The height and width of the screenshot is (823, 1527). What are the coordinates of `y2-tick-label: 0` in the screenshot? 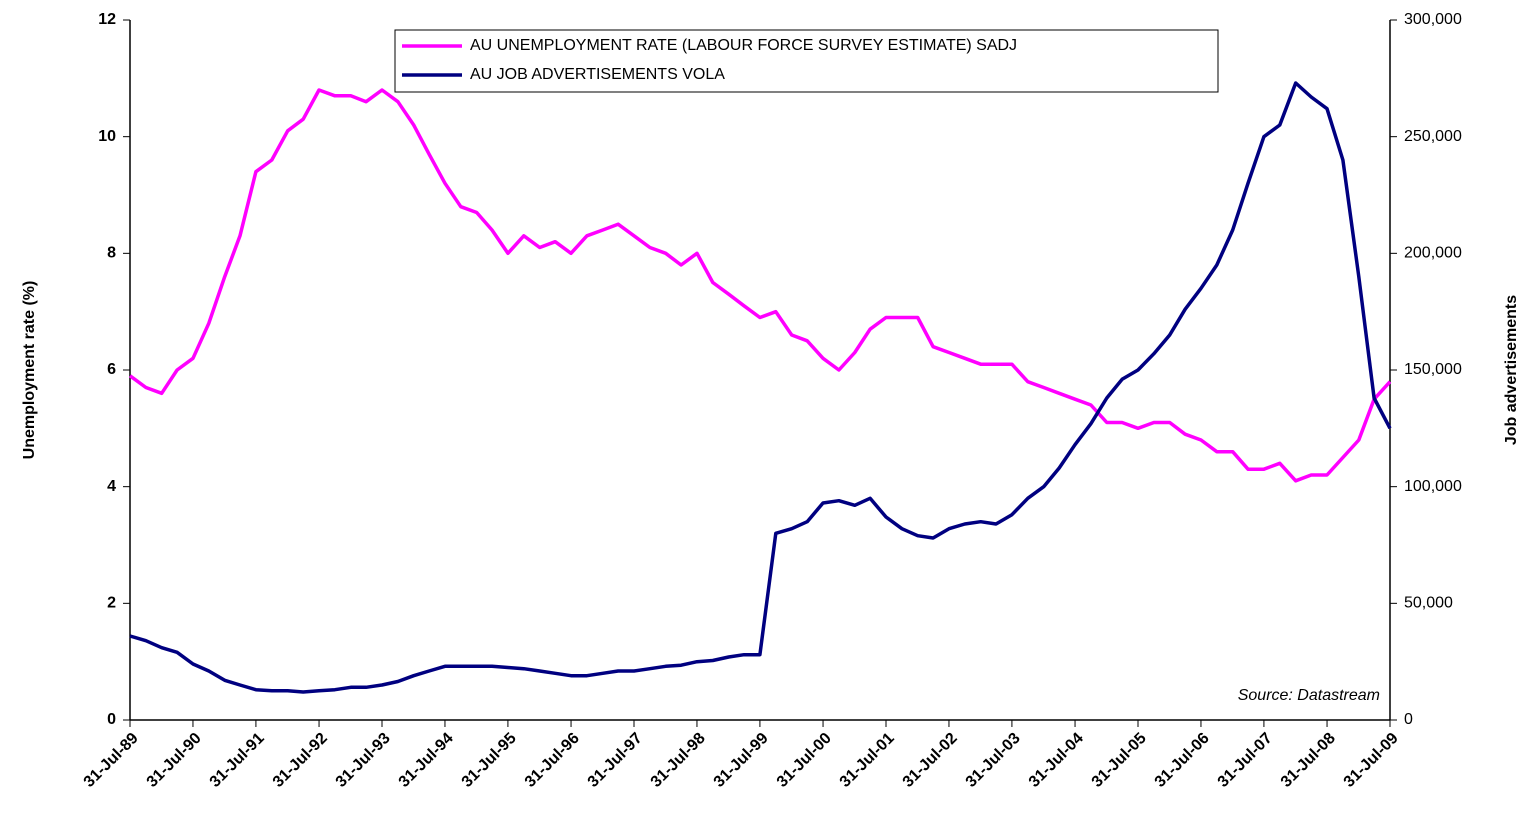 It's located at (1408, 719).